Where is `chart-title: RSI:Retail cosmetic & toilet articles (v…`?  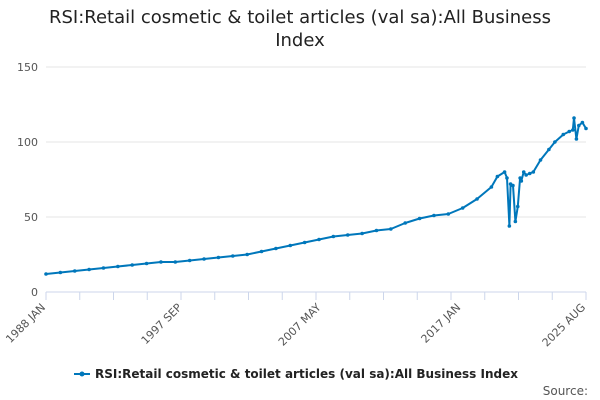
chart-title: RSI:Retail cosmetic & toilet articles (v… is located at coordinates (300, 29).